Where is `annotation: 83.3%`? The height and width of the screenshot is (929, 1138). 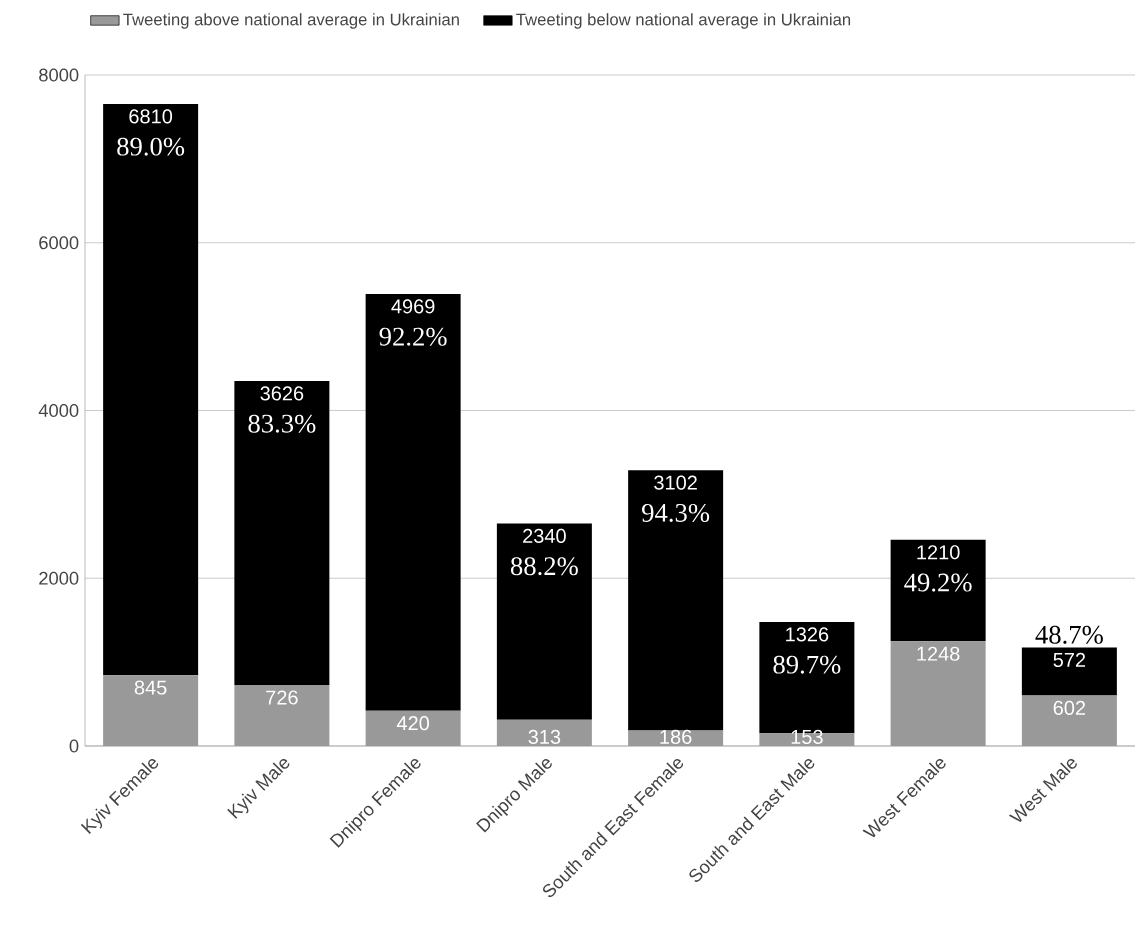
annotation: 83.3% is located at coordinates (282, 423).